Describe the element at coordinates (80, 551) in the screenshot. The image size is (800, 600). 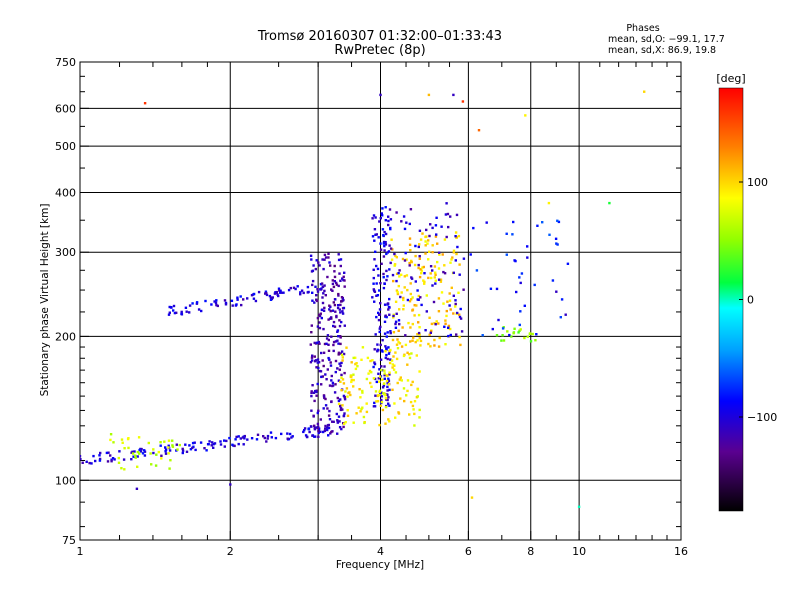
I see `x-tick-label: 1` at that location.